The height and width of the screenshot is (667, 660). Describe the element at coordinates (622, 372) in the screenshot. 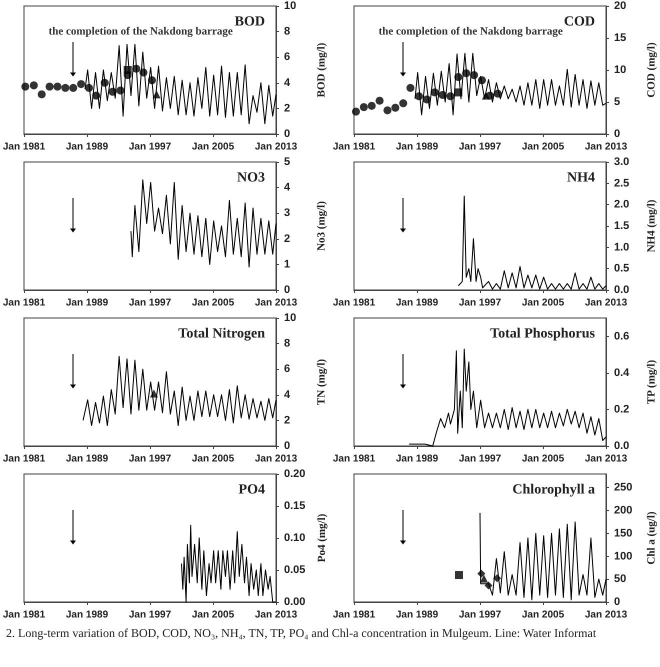

I see `y-tick-label: 0.4` at that location.